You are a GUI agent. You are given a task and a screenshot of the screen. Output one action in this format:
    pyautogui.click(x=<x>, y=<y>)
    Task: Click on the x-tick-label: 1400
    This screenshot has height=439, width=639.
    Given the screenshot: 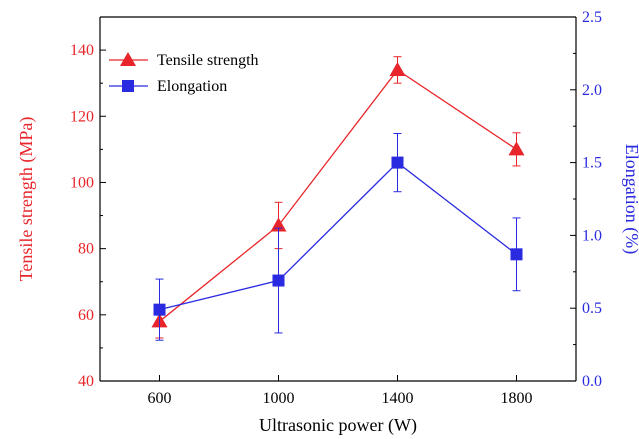 What is the action you would take?
    pyautogui.click(x=398, y=398)
    